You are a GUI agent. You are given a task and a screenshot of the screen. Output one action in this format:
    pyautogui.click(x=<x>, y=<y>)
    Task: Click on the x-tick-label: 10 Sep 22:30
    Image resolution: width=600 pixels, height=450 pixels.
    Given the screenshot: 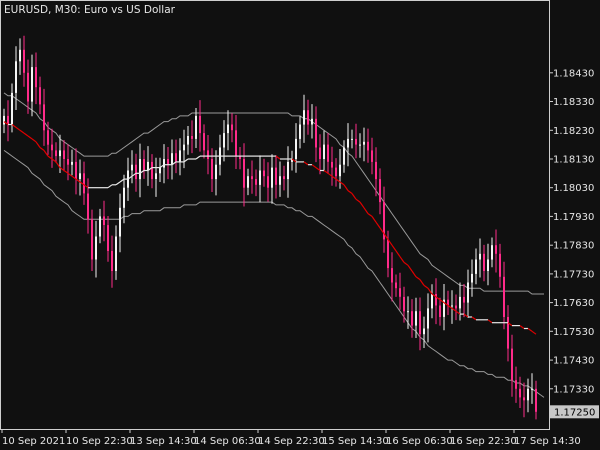 What is the action you would take?
    pyautogui.click(x=99, y=441)
    